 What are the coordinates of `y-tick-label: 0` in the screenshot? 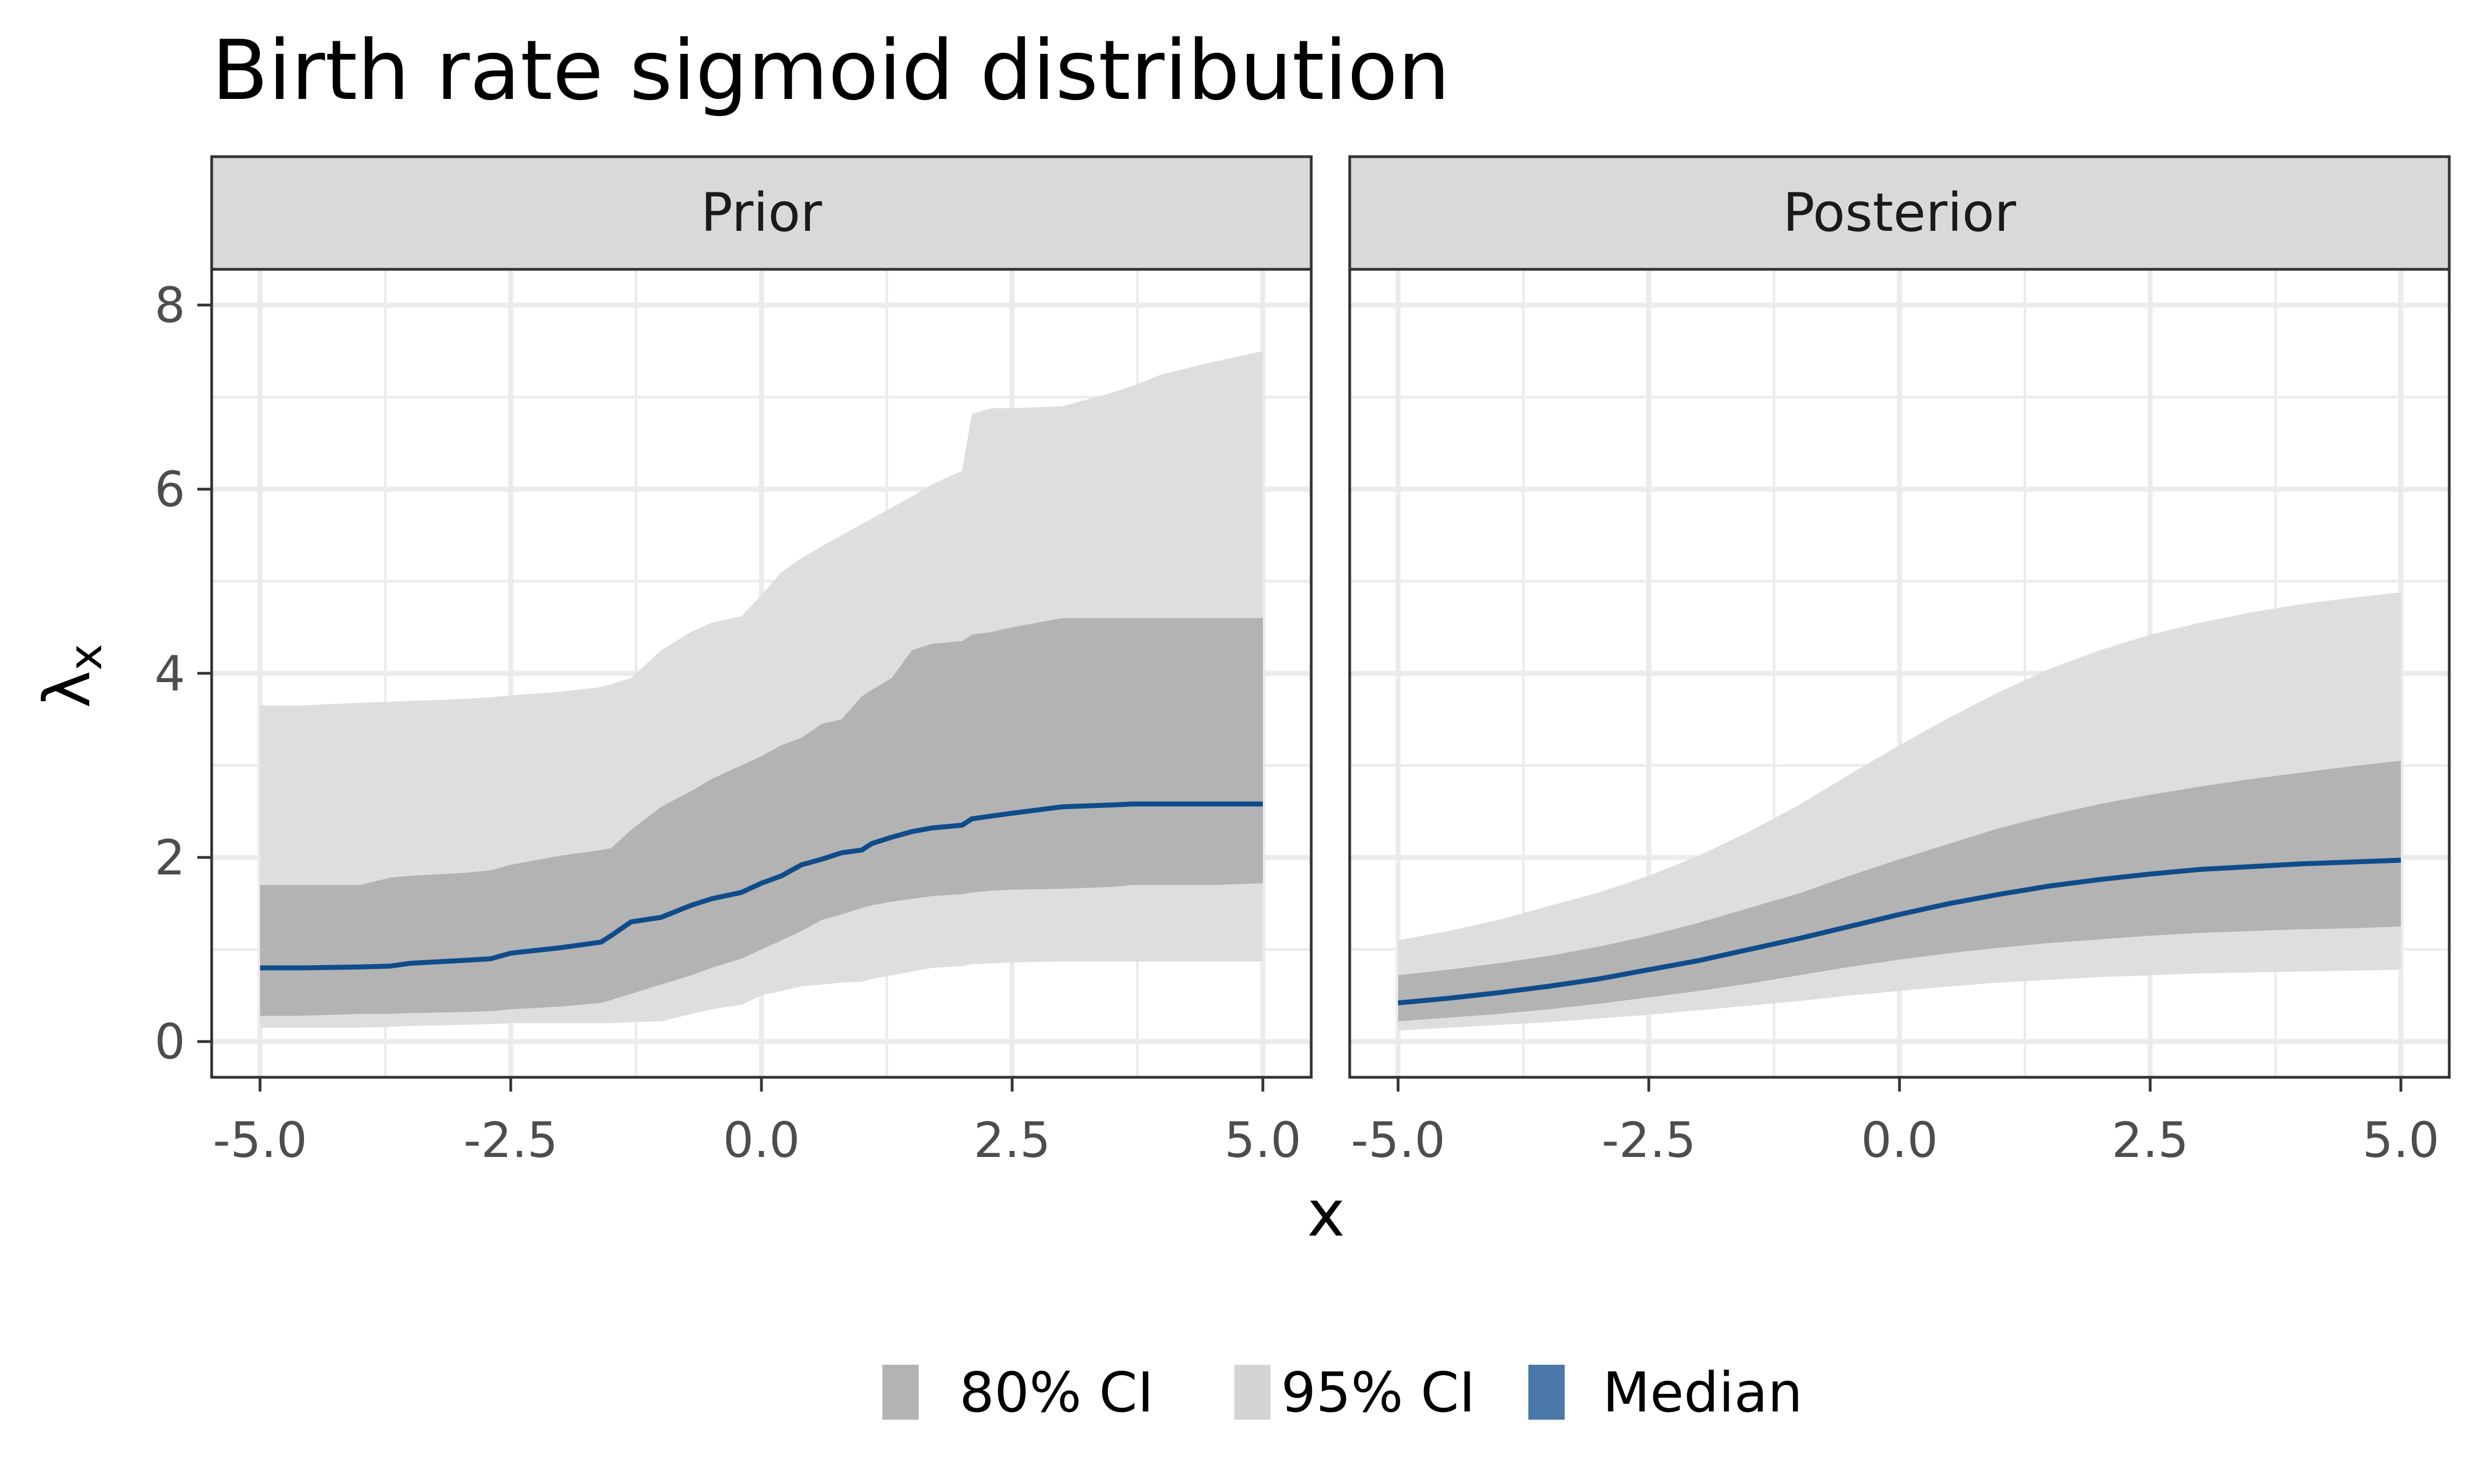 It's located at (169, 1042).